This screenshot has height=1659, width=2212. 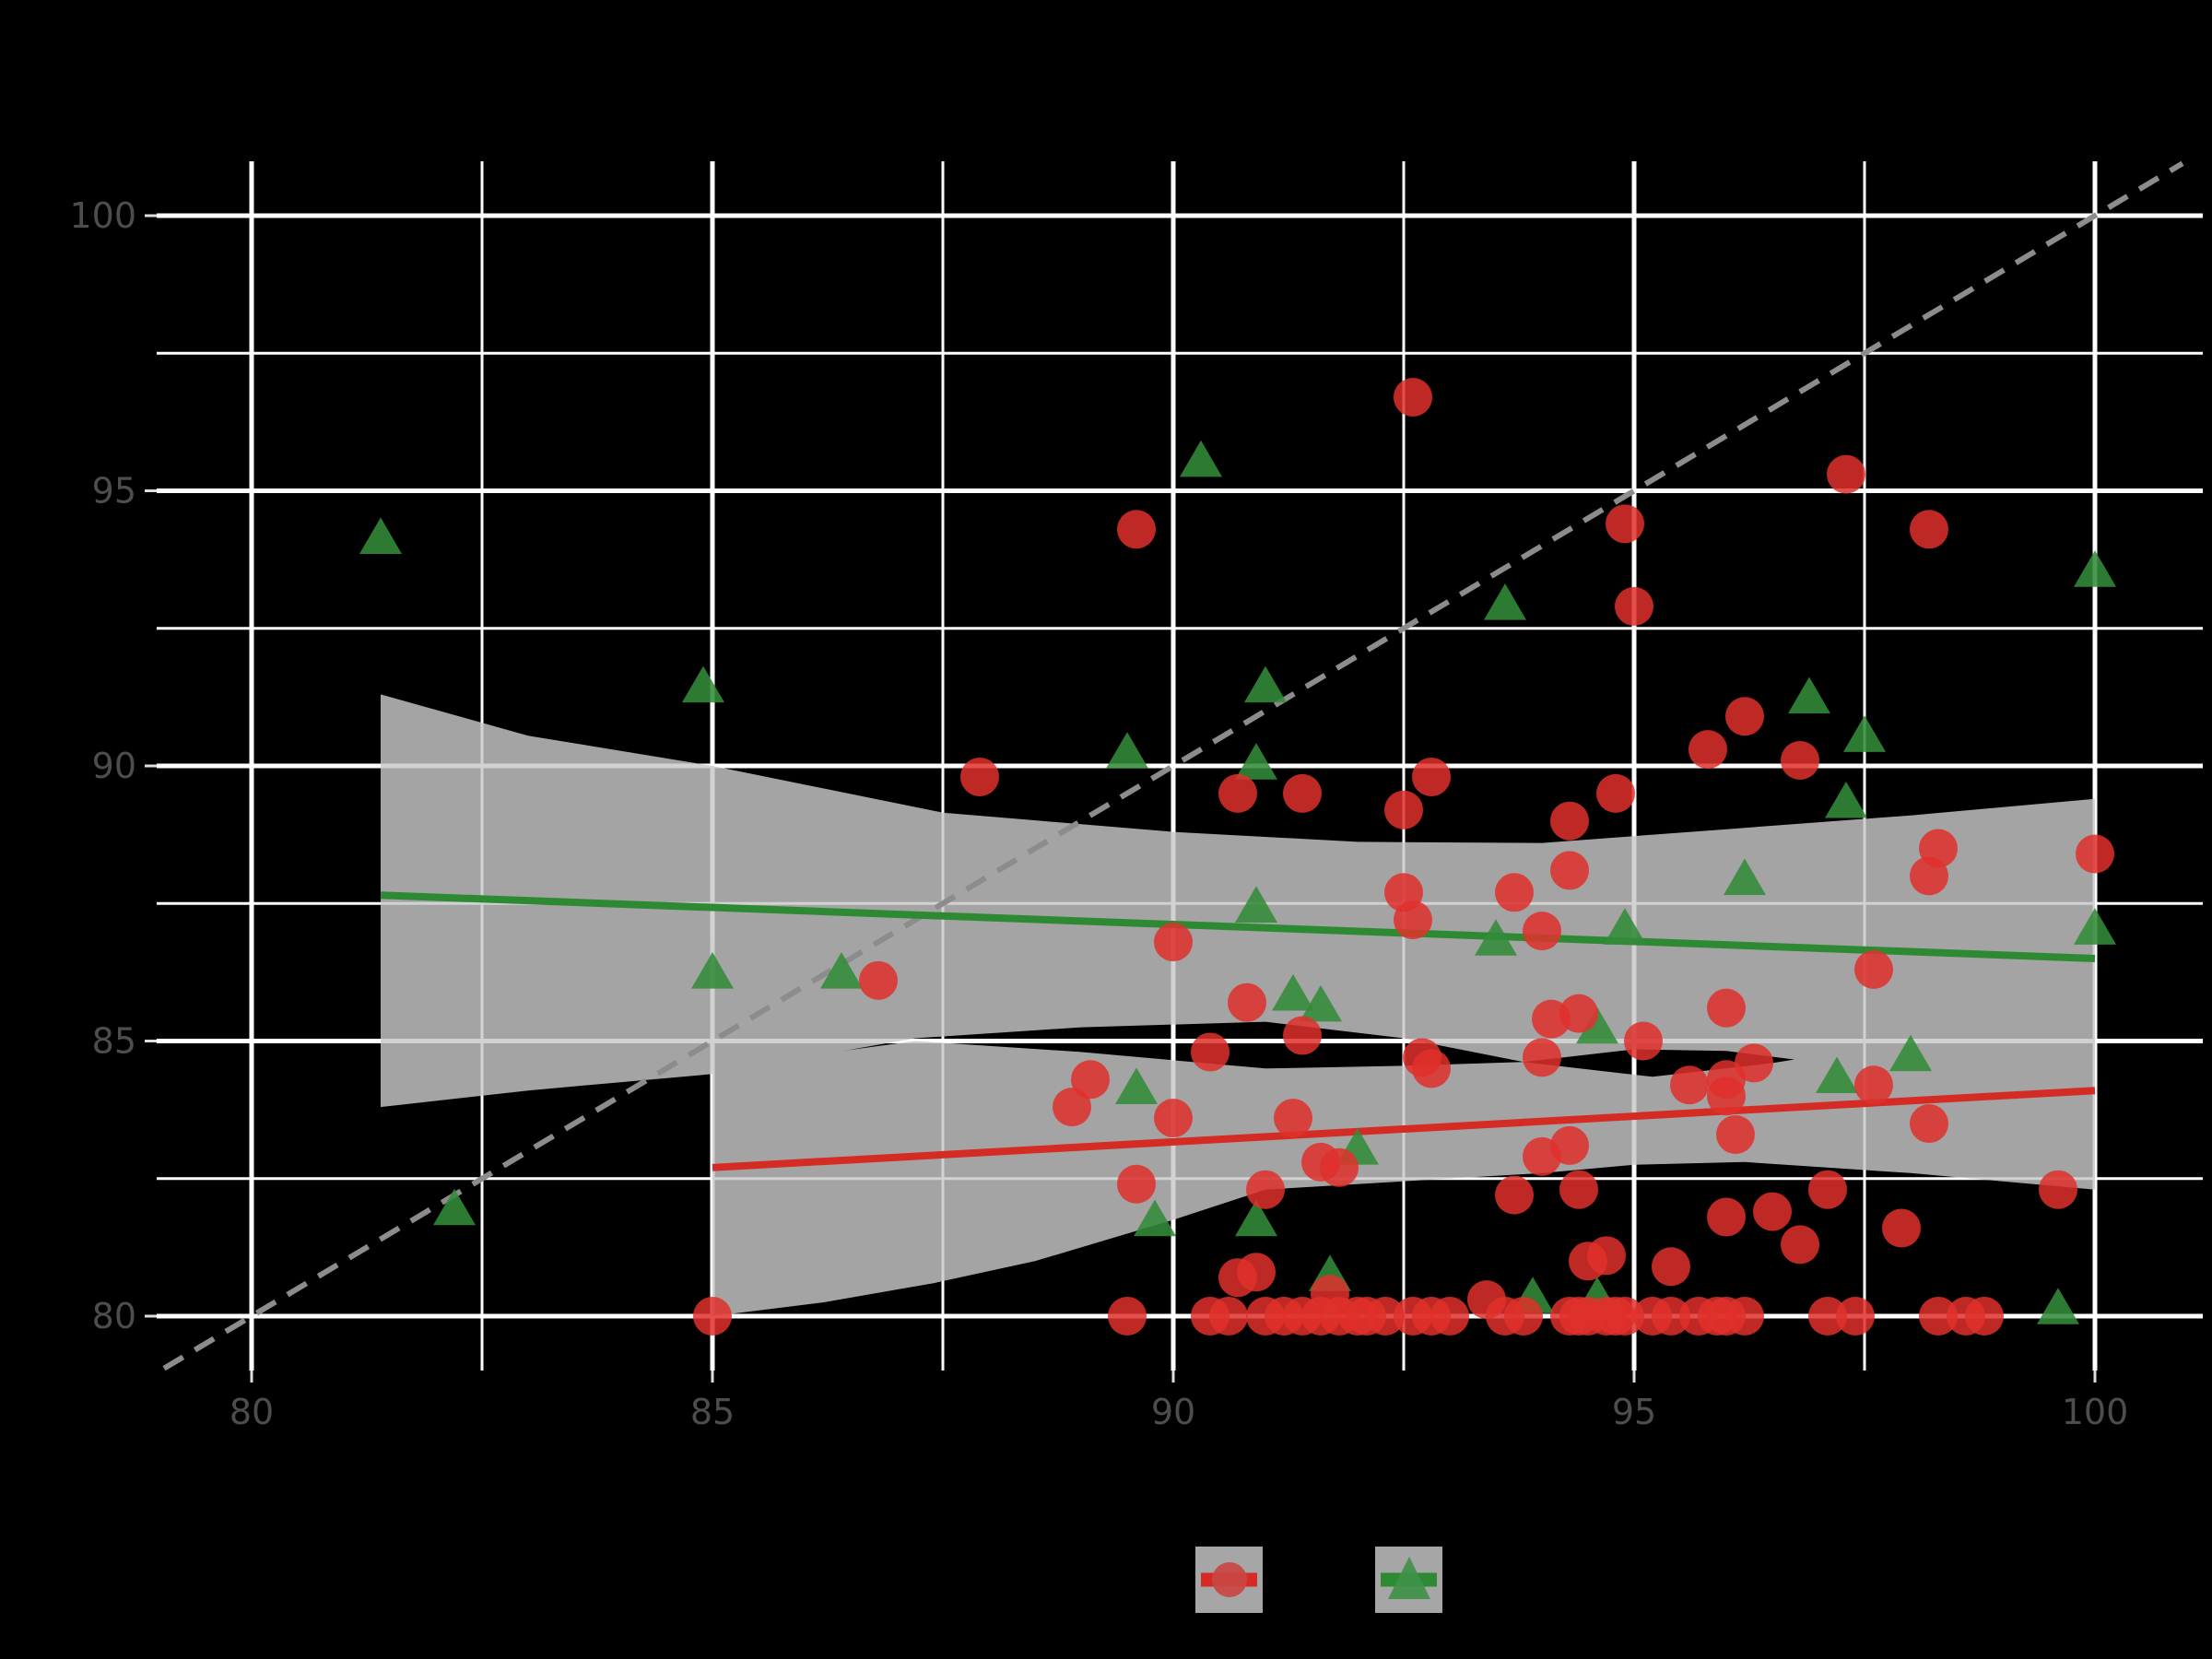 What do you see at coordinates (114, 1316) in the screenshot?
I see `y-tick-label: 80` at bounding box center [114, 1316].